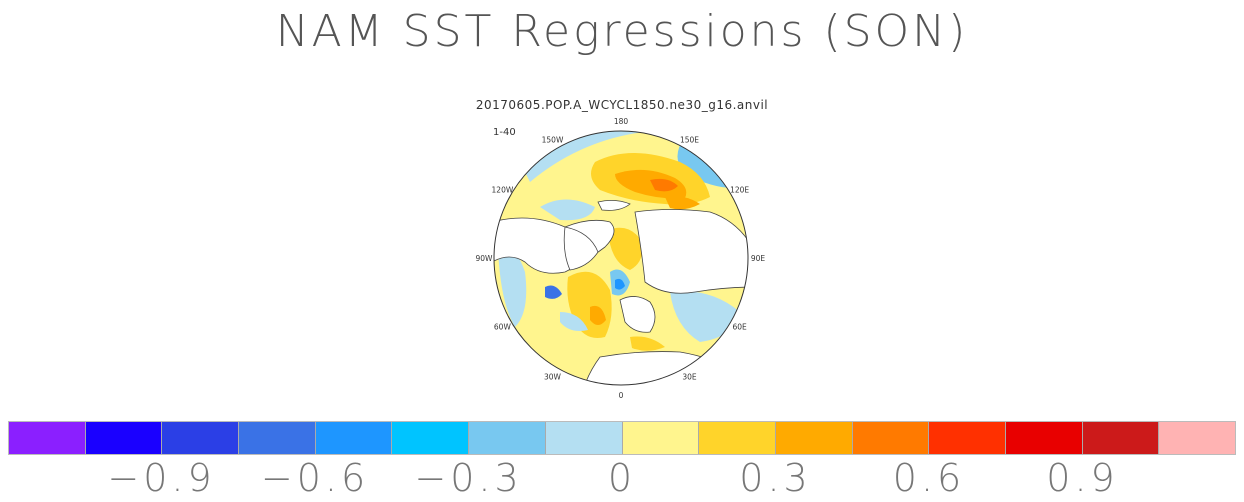 The height and width of the screenshot is (502, 1244). I want to click on field-alaska-neg, so click(567, 210).